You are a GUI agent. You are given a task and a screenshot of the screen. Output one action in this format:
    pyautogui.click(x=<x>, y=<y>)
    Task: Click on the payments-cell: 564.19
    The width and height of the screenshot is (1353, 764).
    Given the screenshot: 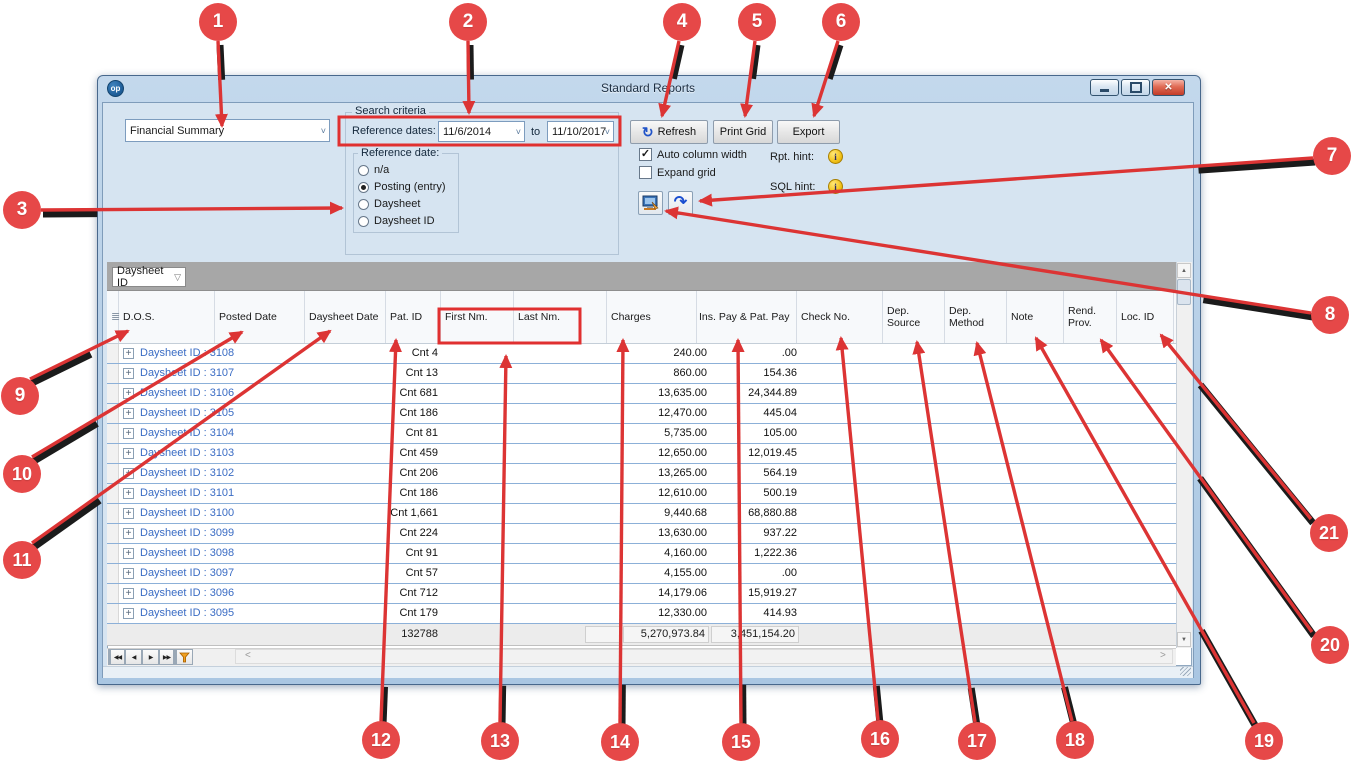 What is the action you would take?
    pyautogui.click(x=780, y=473)
    